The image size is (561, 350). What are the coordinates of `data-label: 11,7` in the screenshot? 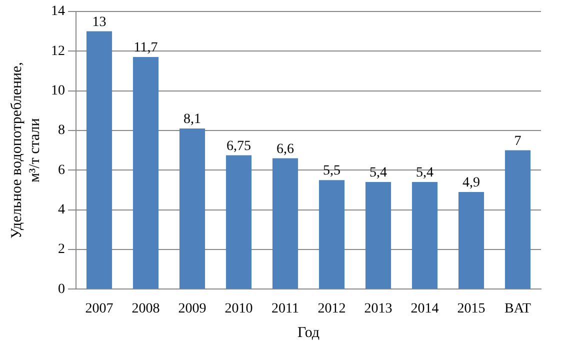 It's located at (146, 48).